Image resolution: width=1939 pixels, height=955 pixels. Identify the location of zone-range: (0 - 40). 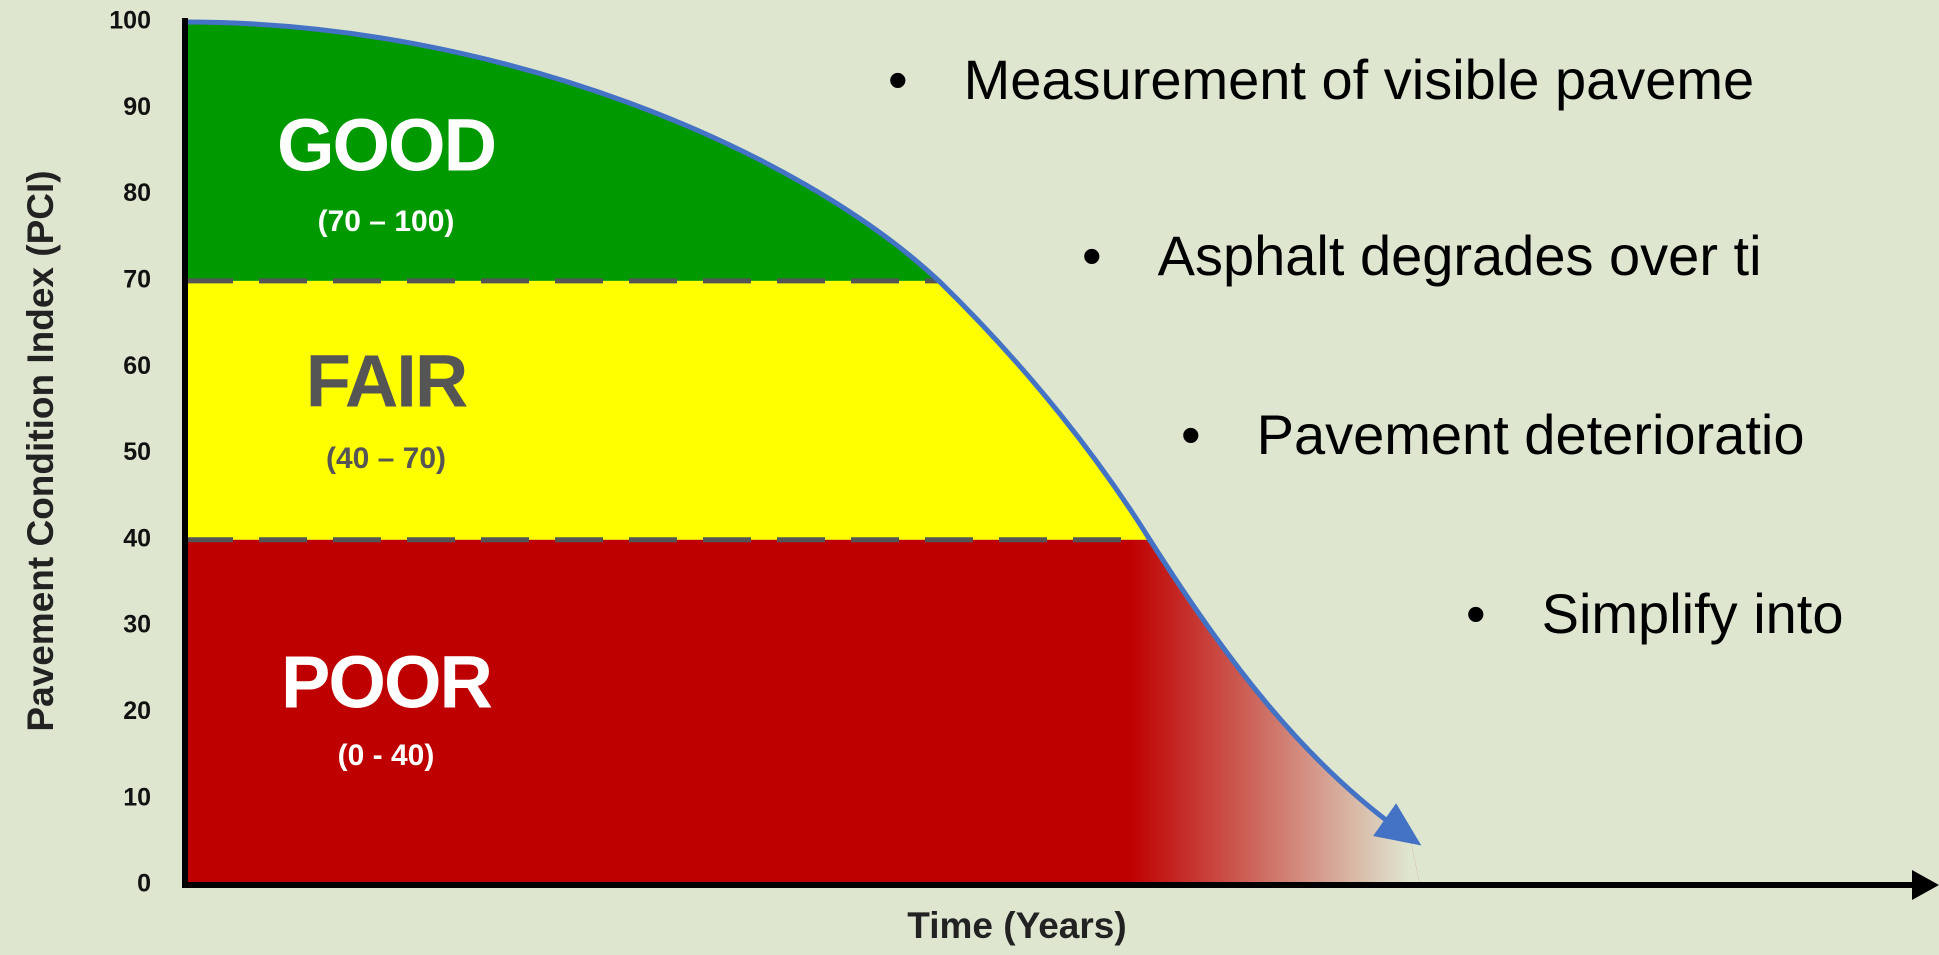
(386, 755).